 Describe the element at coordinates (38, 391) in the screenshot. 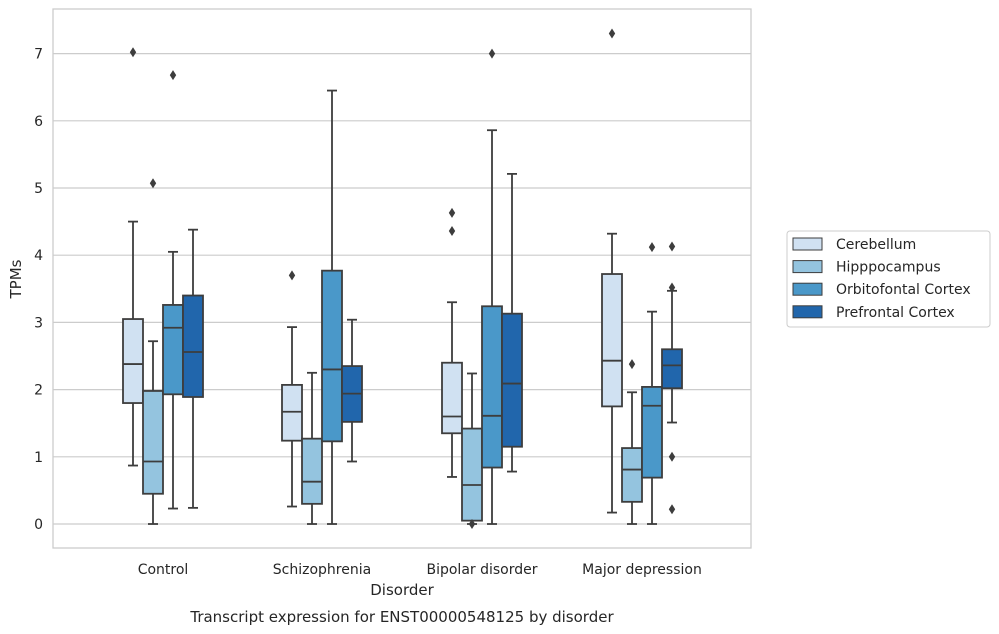

I see `y-tick-label: 2` at that location.